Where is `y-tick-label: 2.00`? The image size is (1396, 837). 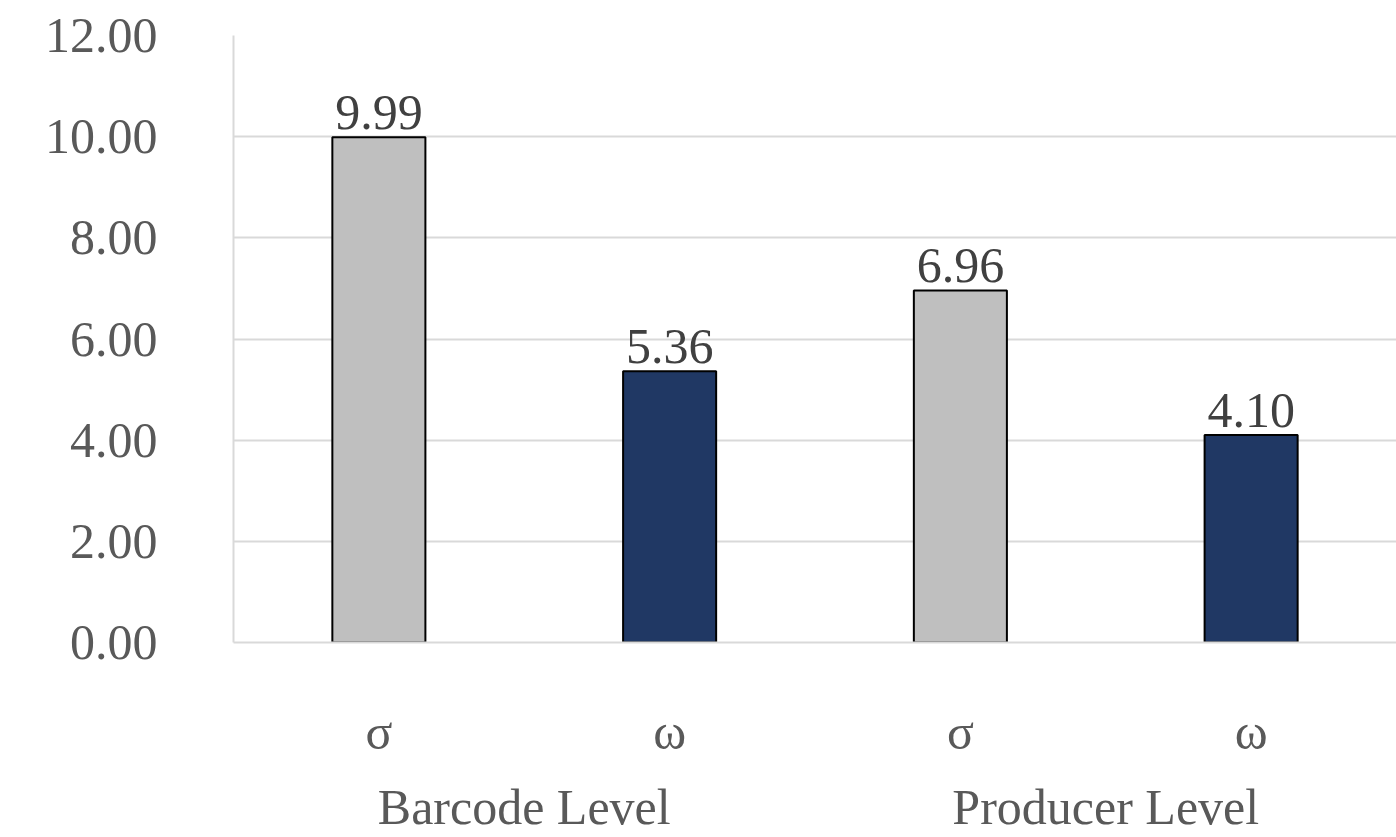
y-tick-label: 2.00 is located at coordinates (114, 540).